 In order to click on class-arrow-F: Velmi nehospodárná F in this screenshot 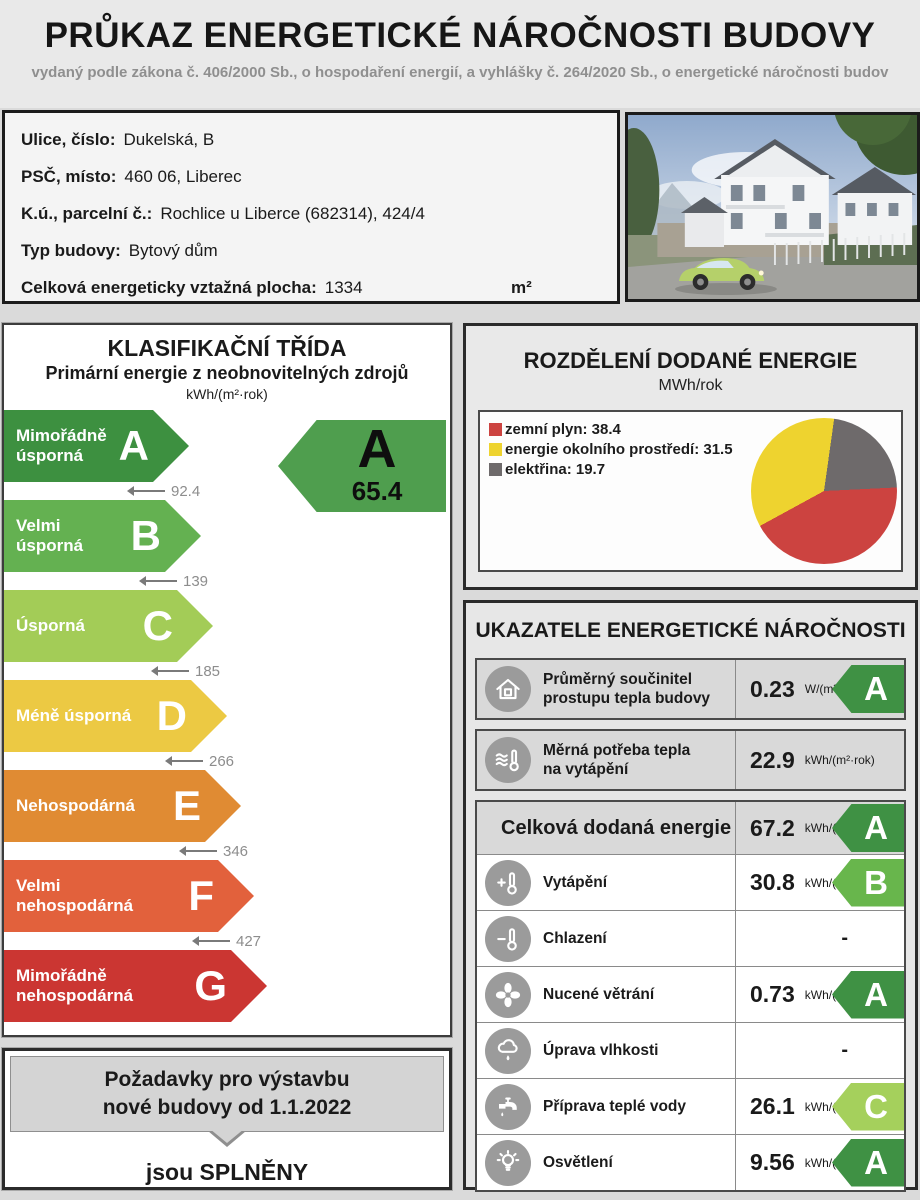, I will do `click(129, 896)`.